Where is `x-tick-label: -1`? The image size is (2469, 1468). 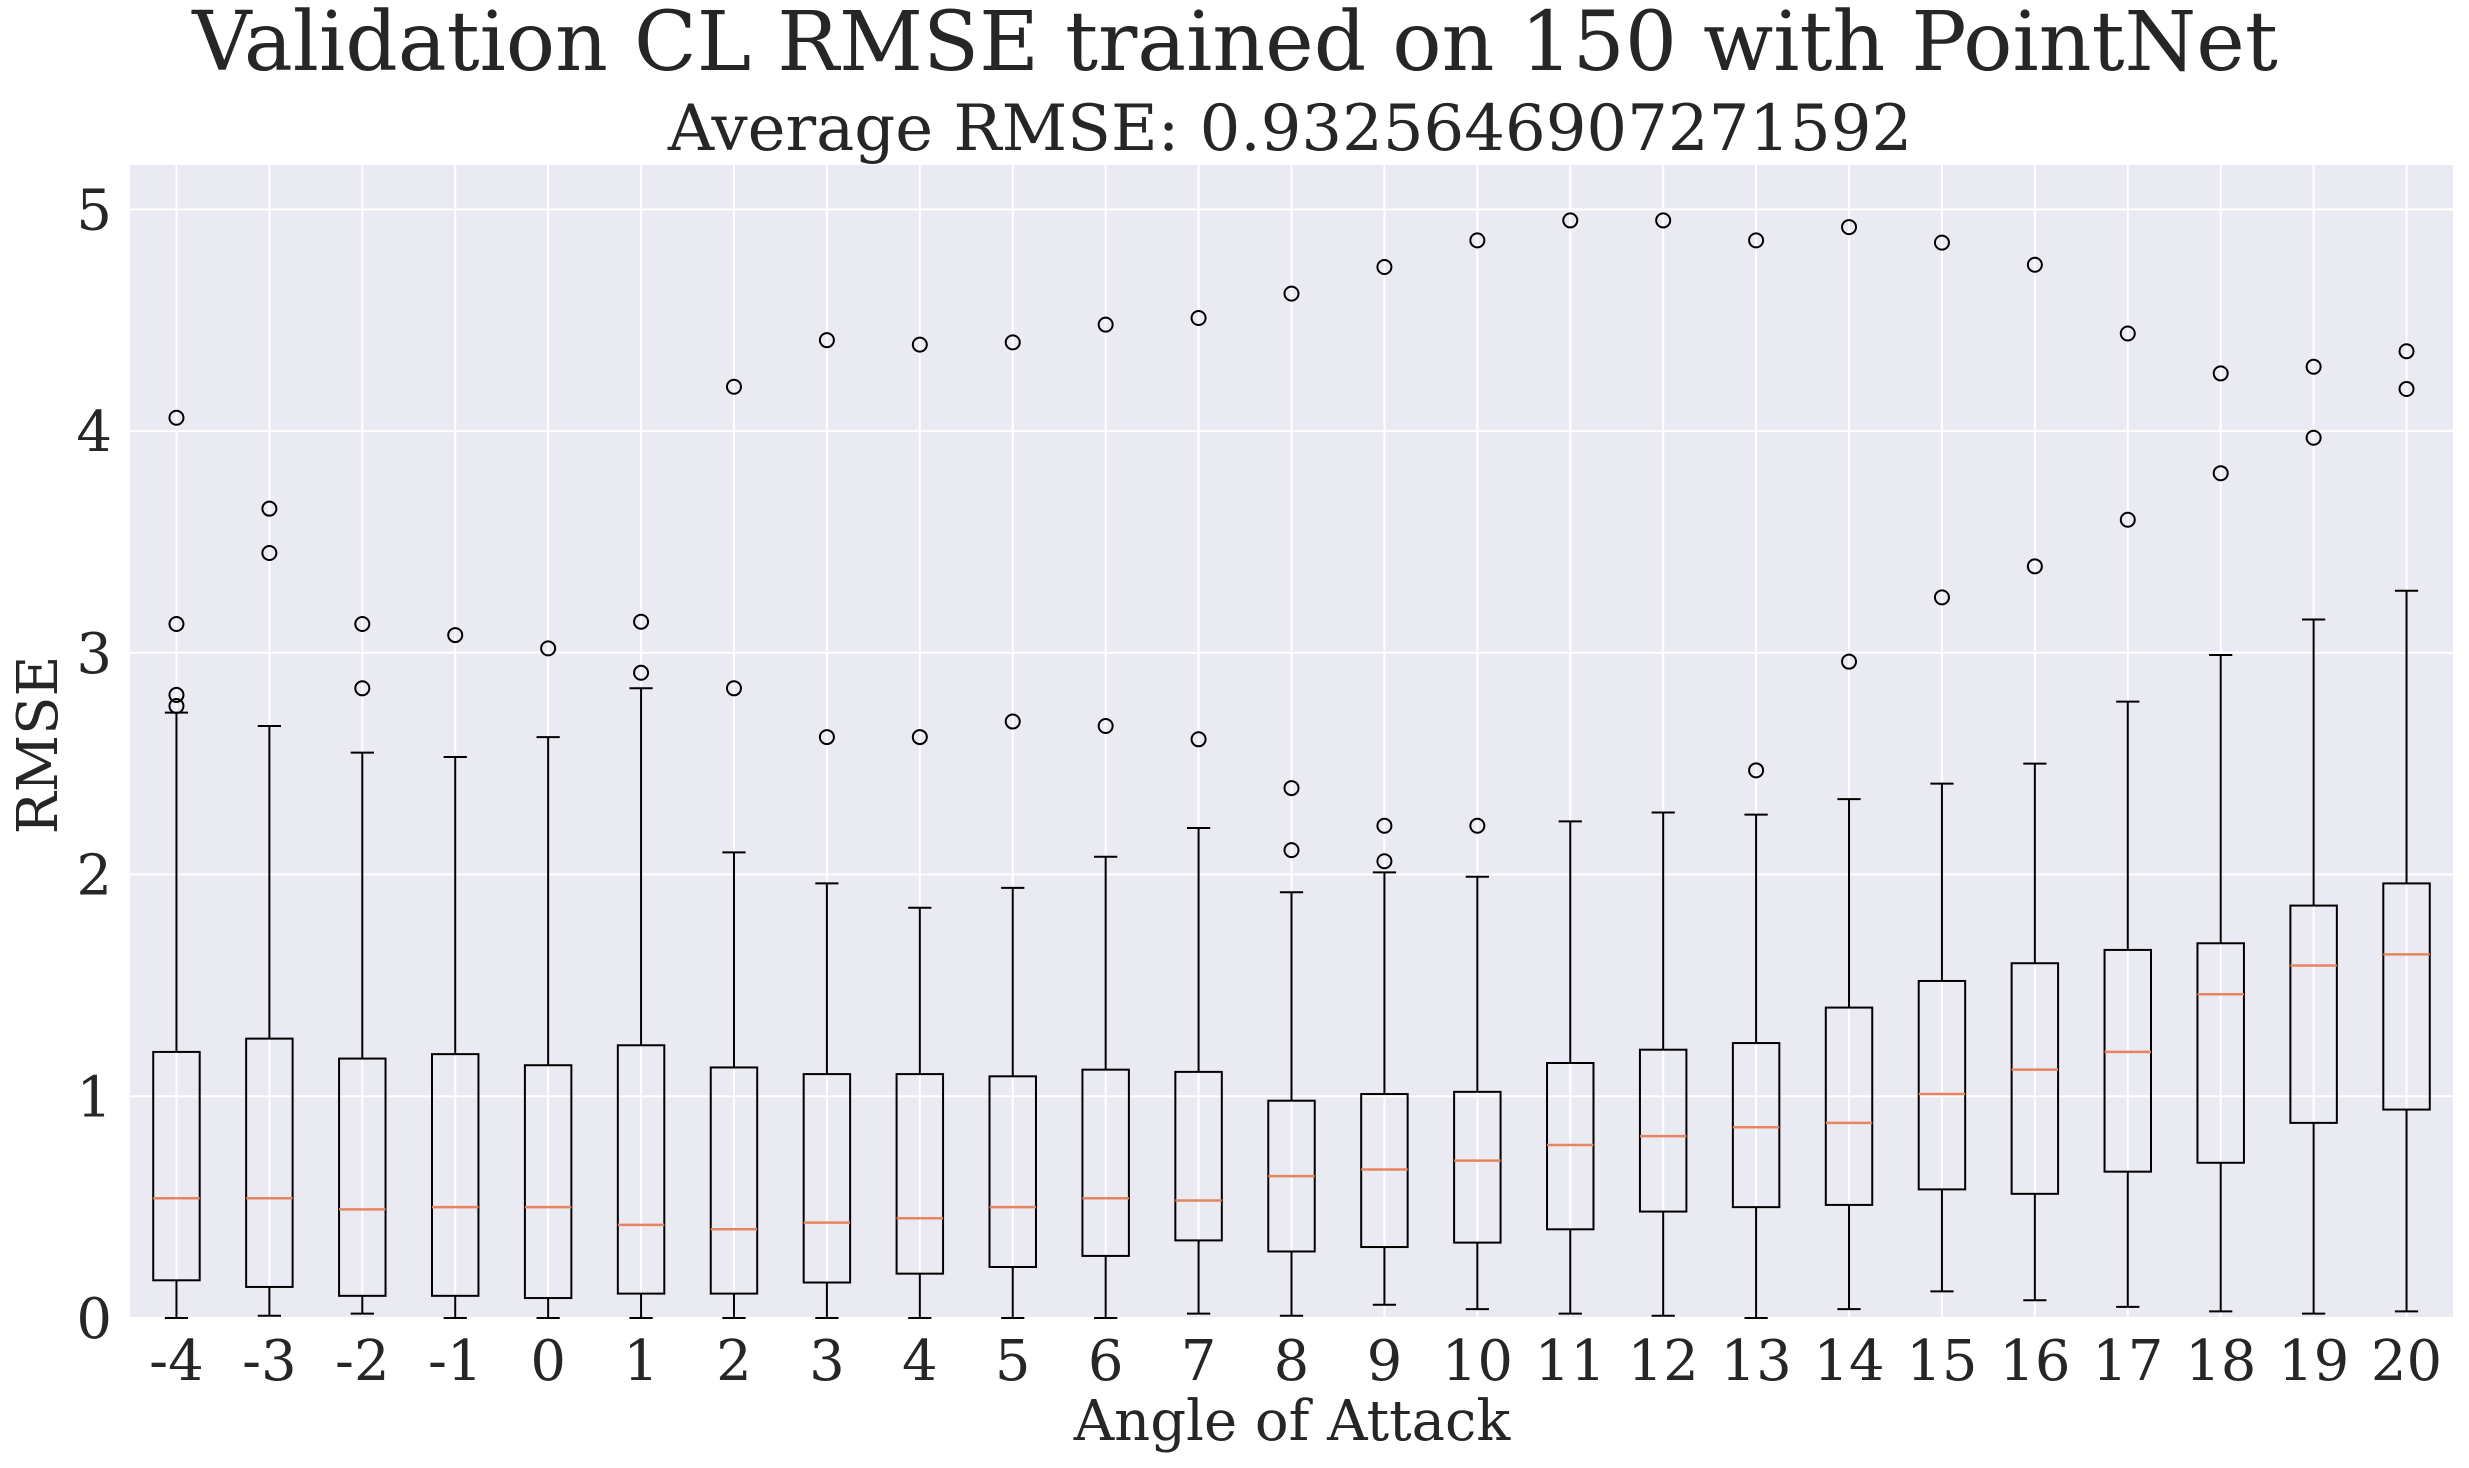
x-tick-label: -1 is located at coordinates (455, 1361).